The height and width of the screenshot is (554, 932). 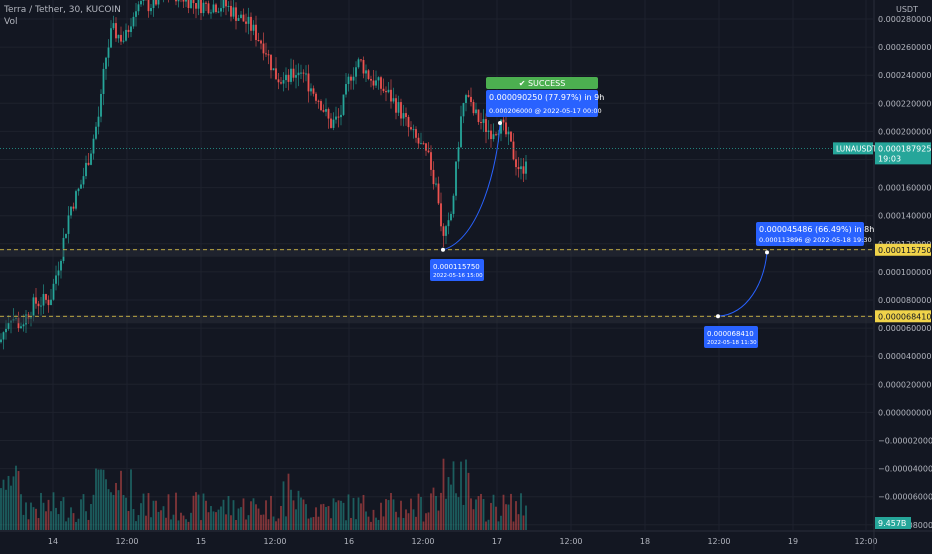 I want to click on anchor-label-2-line1: 0.000068410, so click(x=730, y=334).